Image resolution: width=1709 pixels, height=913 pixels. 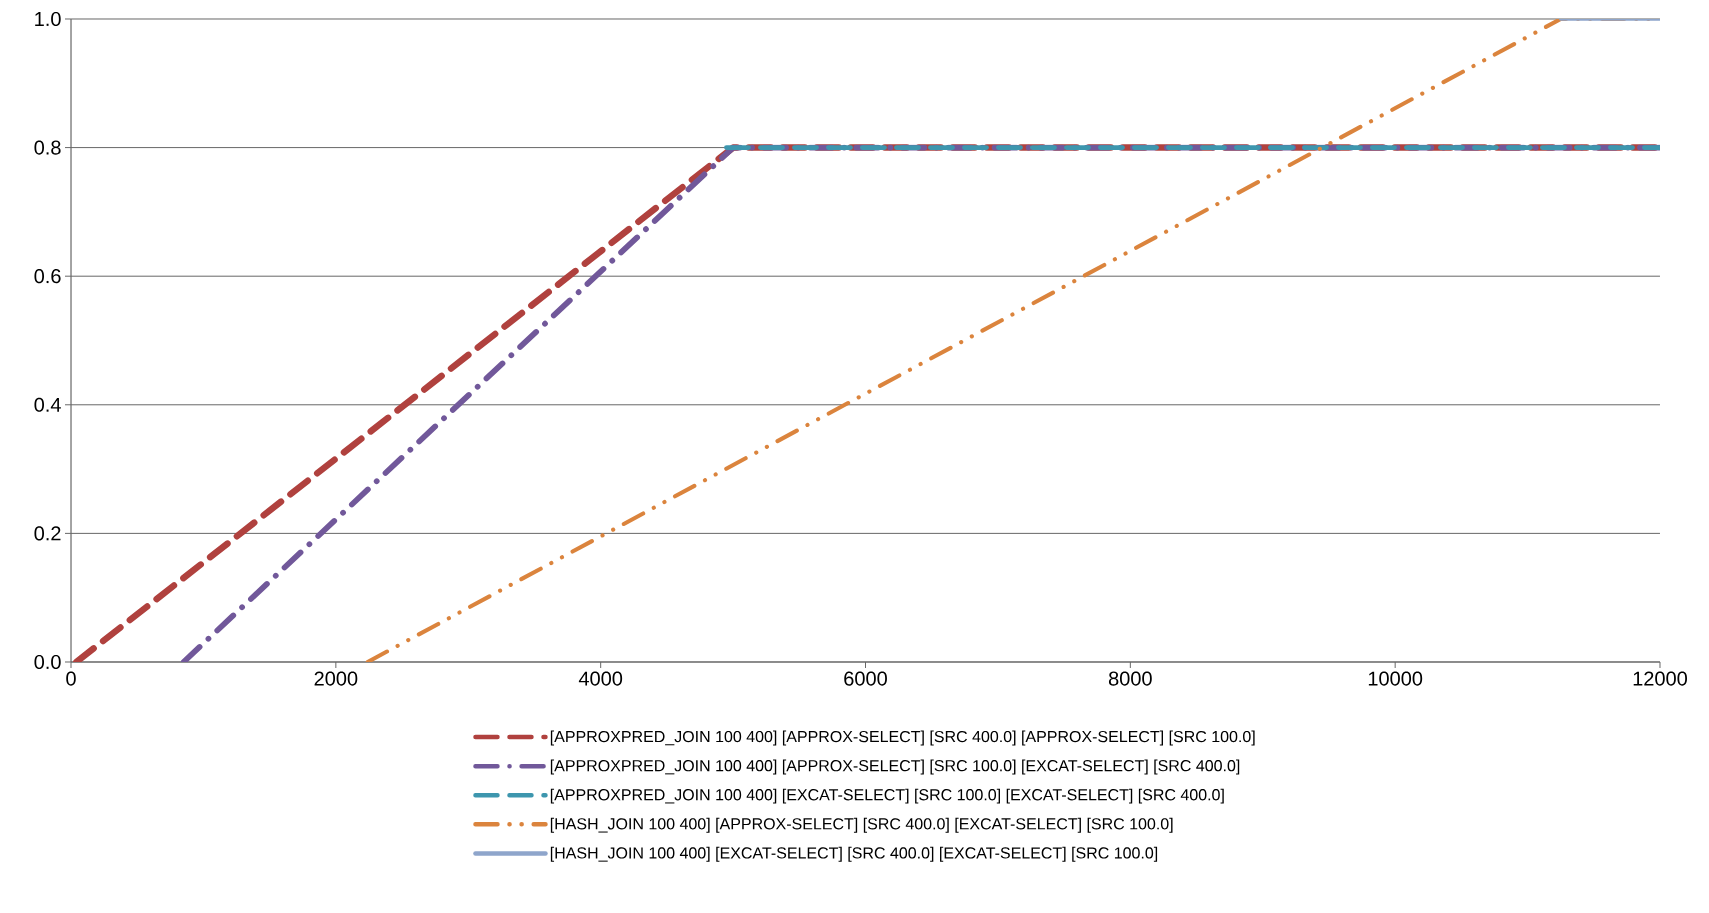 What do you see at coordinates (71, 678) in the screenshot?
I see `x-tick-label: 0` at bounding box center [71, 678].